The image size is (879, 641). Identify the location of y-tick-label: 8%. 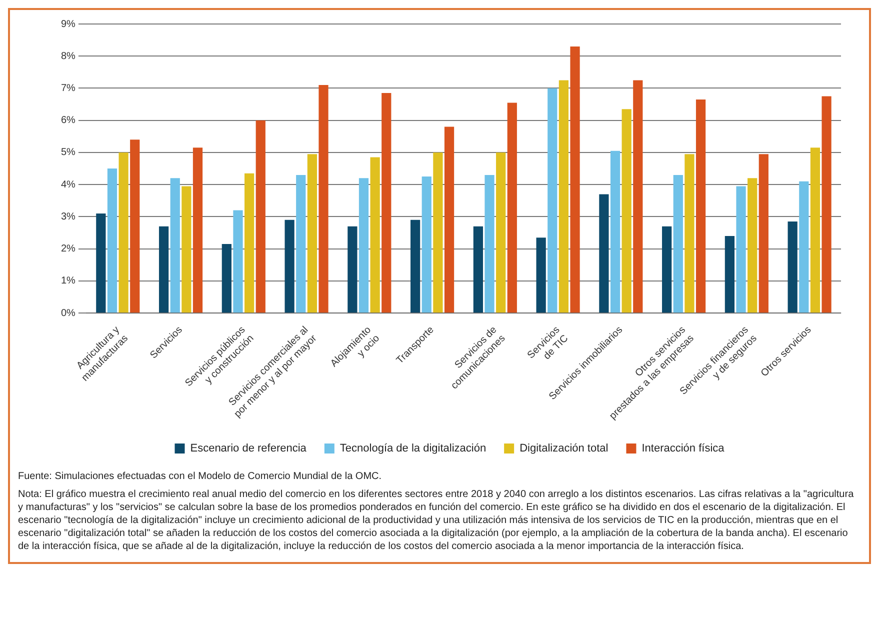
(68, 56).